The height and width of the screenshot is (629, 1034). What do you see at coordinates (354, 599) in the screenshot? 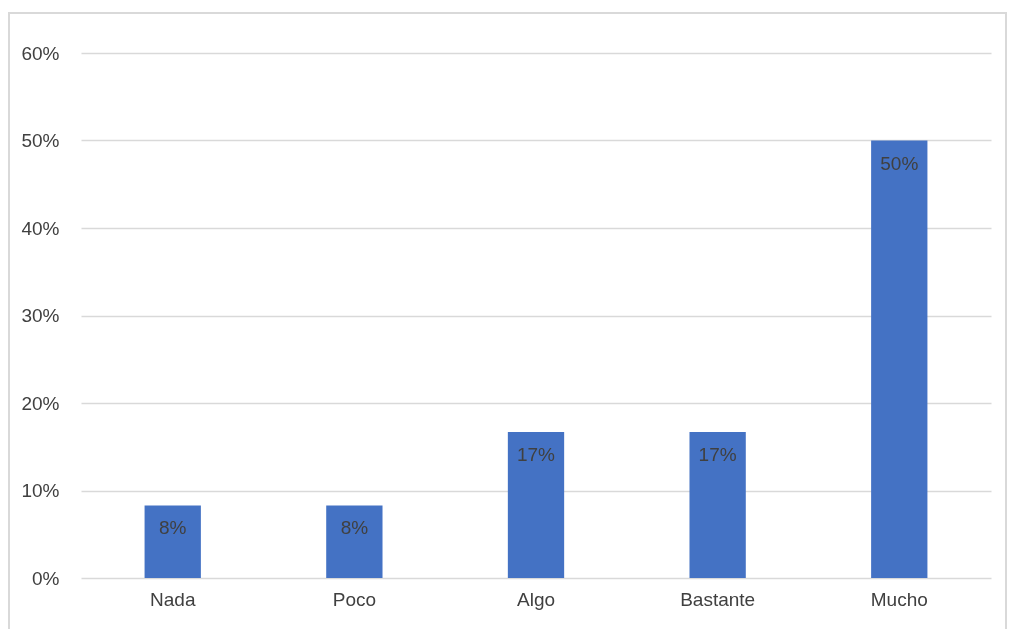
I see `x-tick-label: Poco` at bounding box center [354, 599].